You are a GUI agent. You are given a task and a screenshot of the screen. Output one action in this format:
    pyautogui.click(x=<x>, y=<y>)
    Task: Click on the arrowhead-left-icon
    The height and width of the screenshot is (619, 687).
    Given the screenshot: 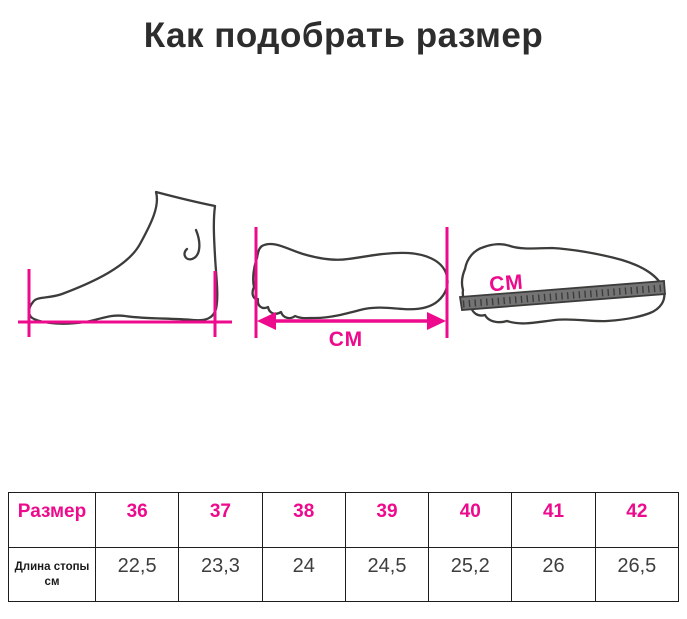 What is the action you would take?
    pyautogui.click(x=266, y=321)
    